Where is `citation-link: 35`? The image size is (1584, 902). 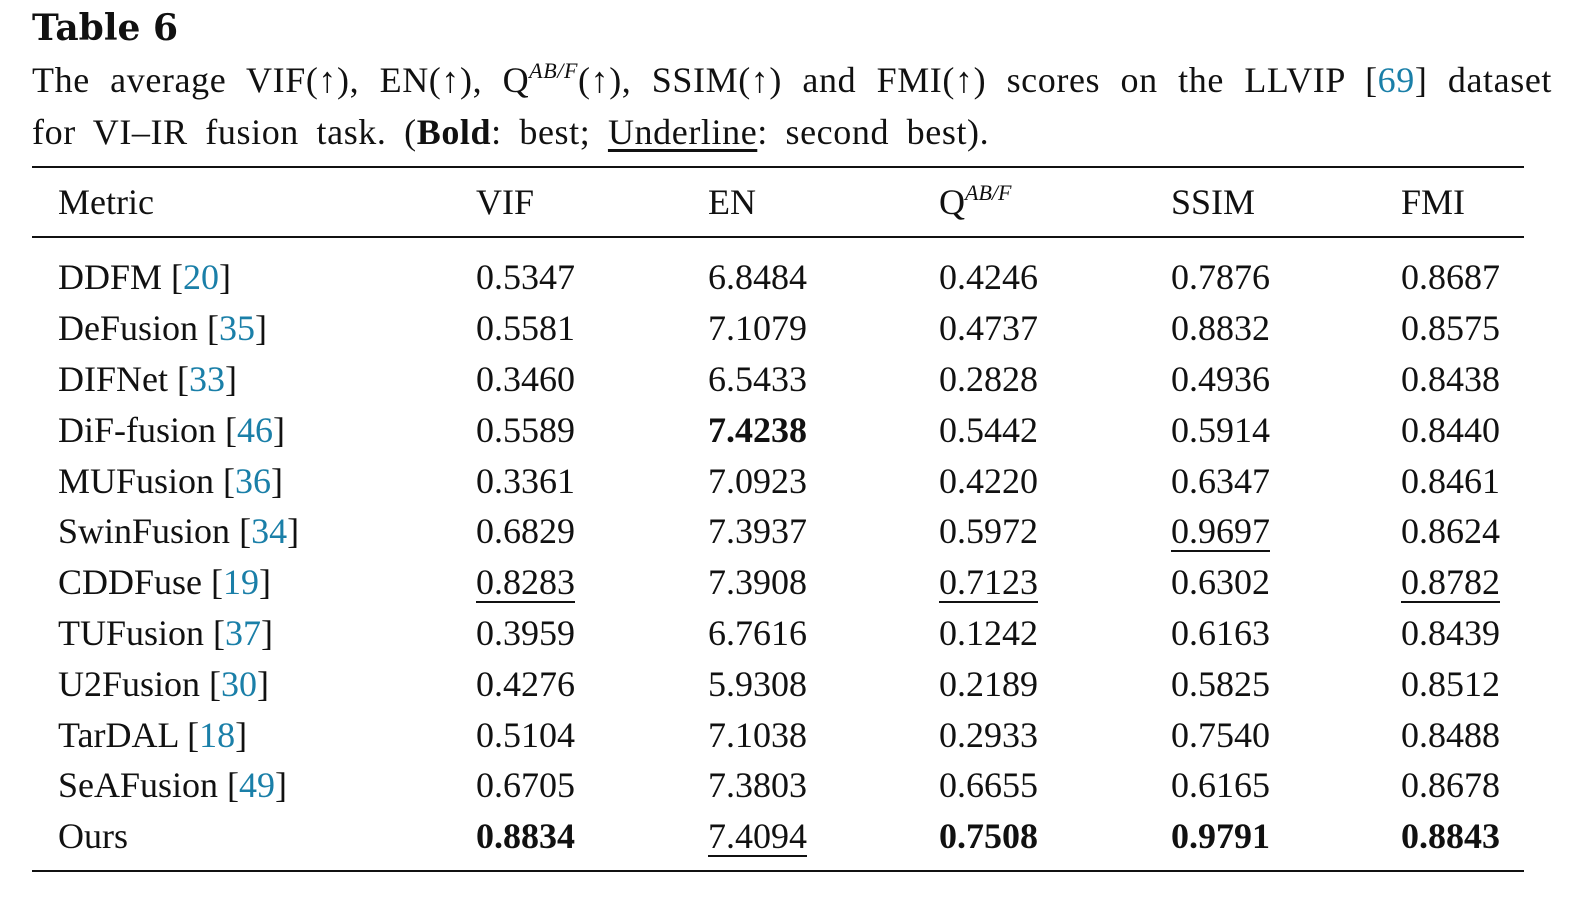 citation-link: 35 is located at coordinates (237, 328).